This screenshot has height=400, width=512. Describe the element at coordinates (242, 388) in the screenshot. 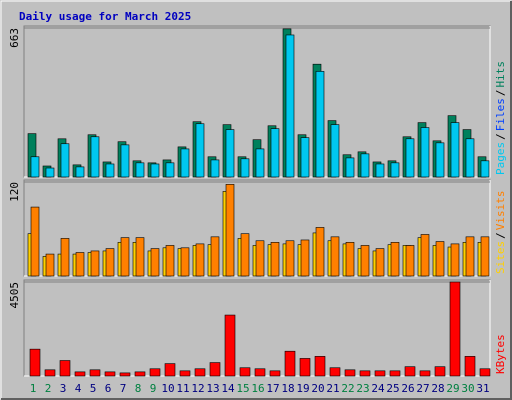

I see `x-tick-label: 15` at that location.